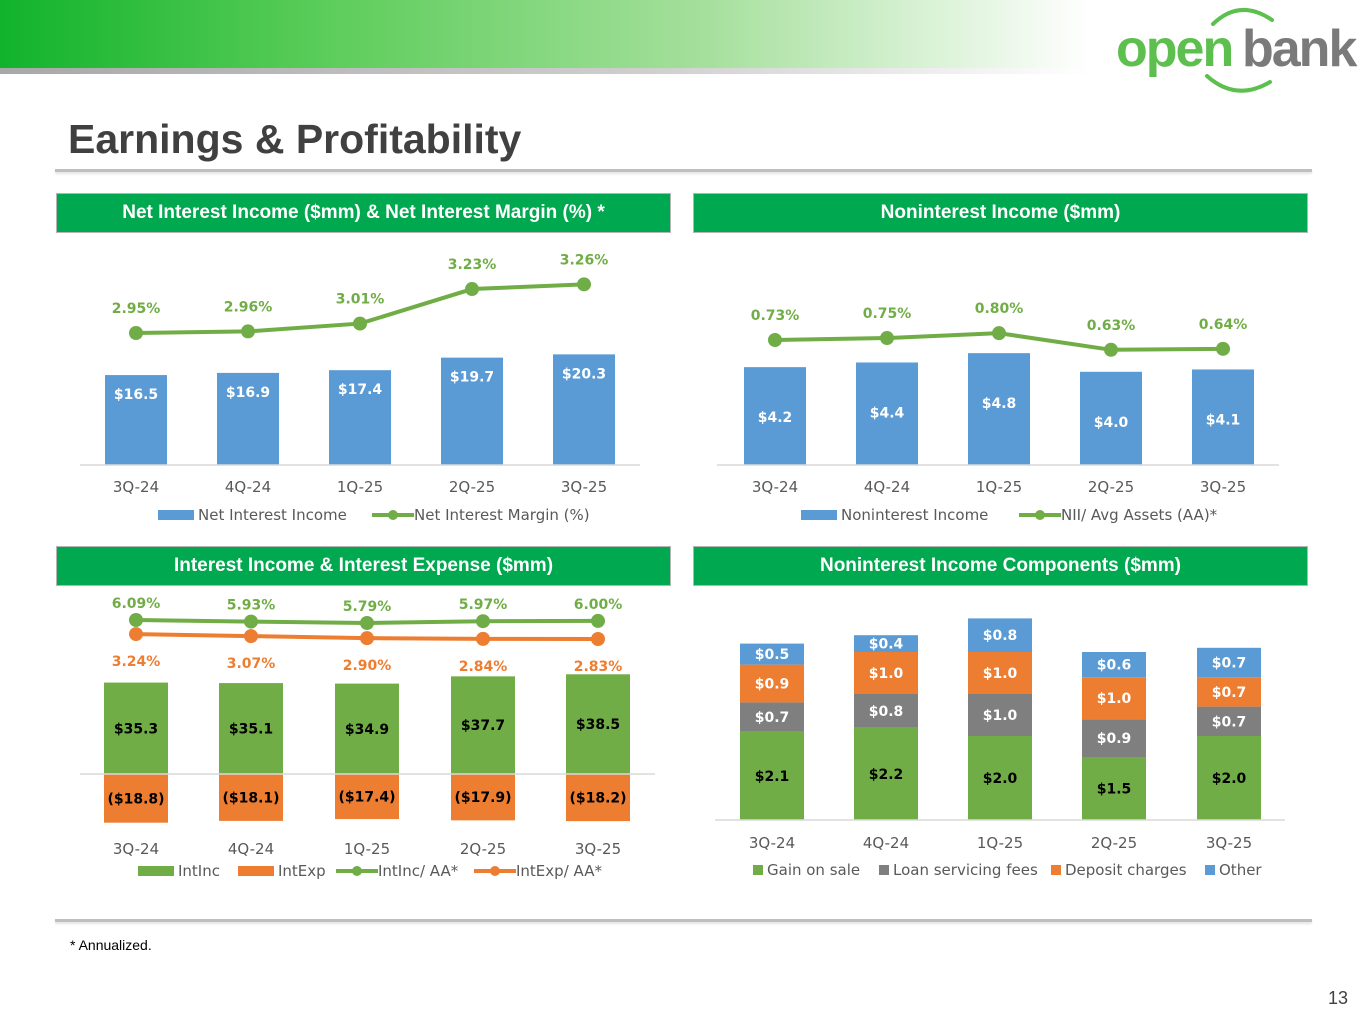 The image size is (1365, 1024). What do you see at coordinates (886, 775) in the screenshot?
I see `bar-label-3-0-1: $2.2` at bounding box center [886, 775].